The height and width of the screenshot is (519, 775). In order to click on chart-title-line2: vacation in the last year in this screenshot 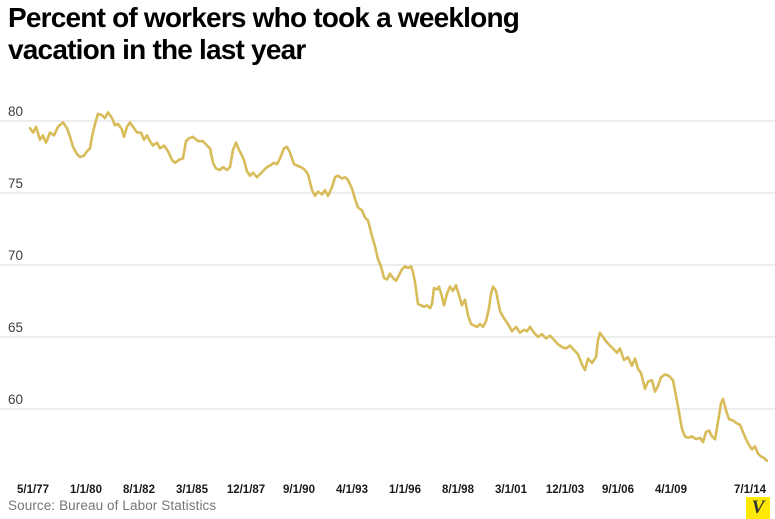, I will do `click(157, 50)`.